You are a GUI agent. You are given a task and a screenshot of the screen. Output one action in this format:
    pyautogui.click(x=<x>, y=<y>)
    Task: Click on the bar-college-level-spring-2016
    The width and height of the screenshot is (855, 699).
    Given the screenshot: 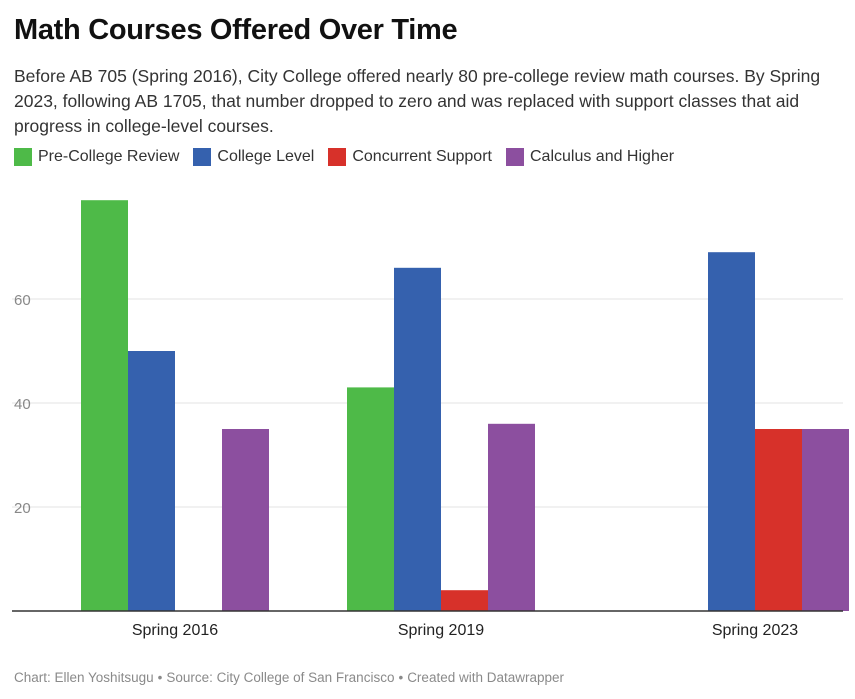 What is the action you would take?
    pyautogui.click(x=151, y=481)
    